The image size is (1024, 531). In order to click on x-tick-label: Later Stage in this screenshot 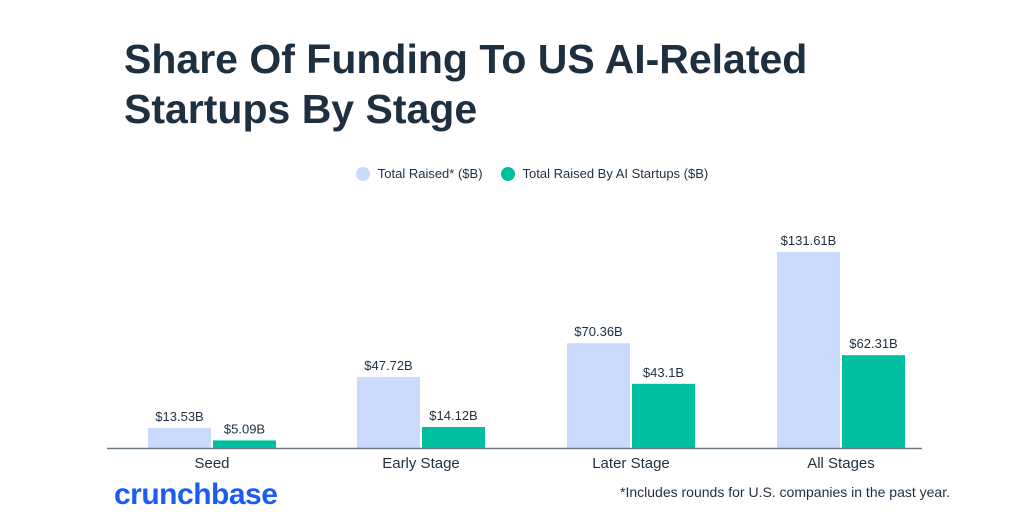, I will do `click(631, 463)`.